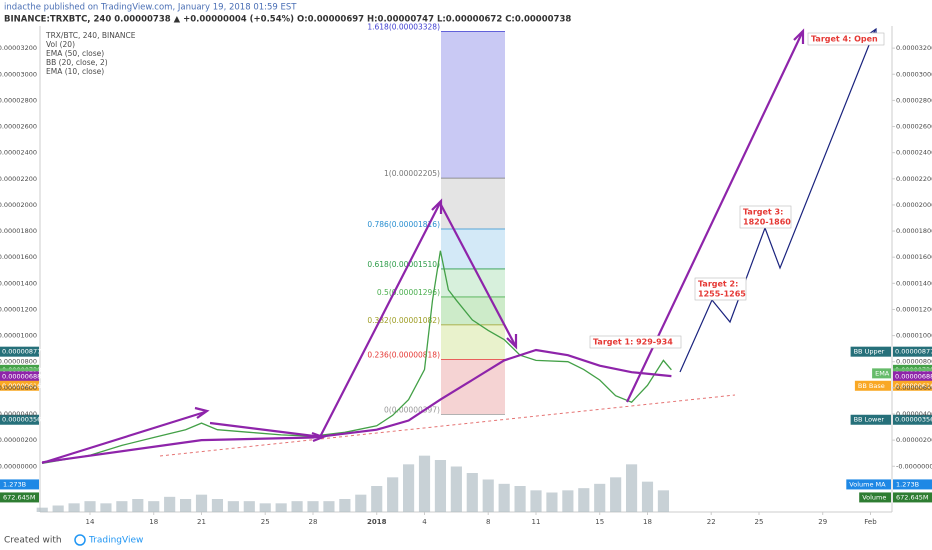  I want to click on y-tick-label: 0.00000200, so click(914, 440).